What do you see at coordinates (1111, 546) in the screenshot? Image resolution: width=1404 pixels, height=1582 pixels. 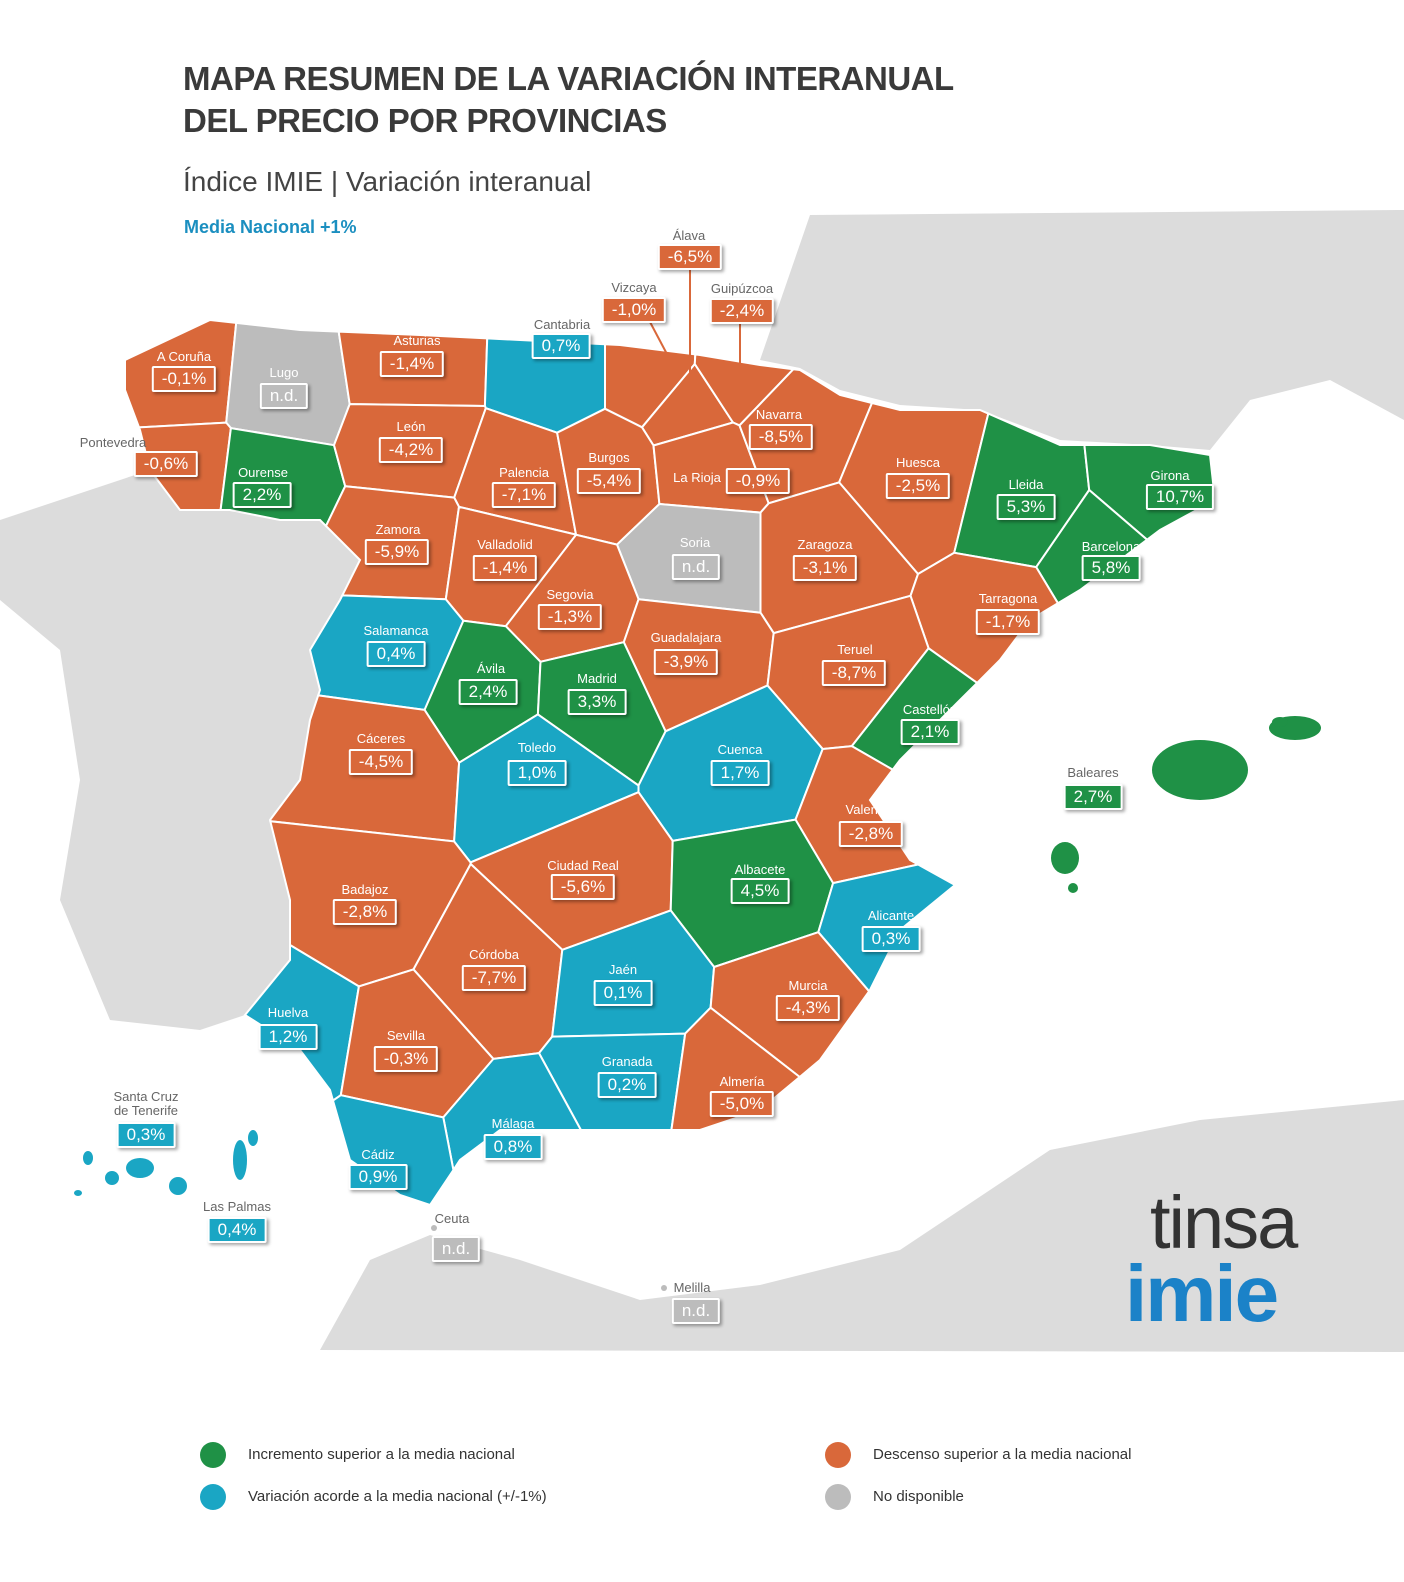 I see `province-name: Barcelona` at bounding box center [1111, 546].